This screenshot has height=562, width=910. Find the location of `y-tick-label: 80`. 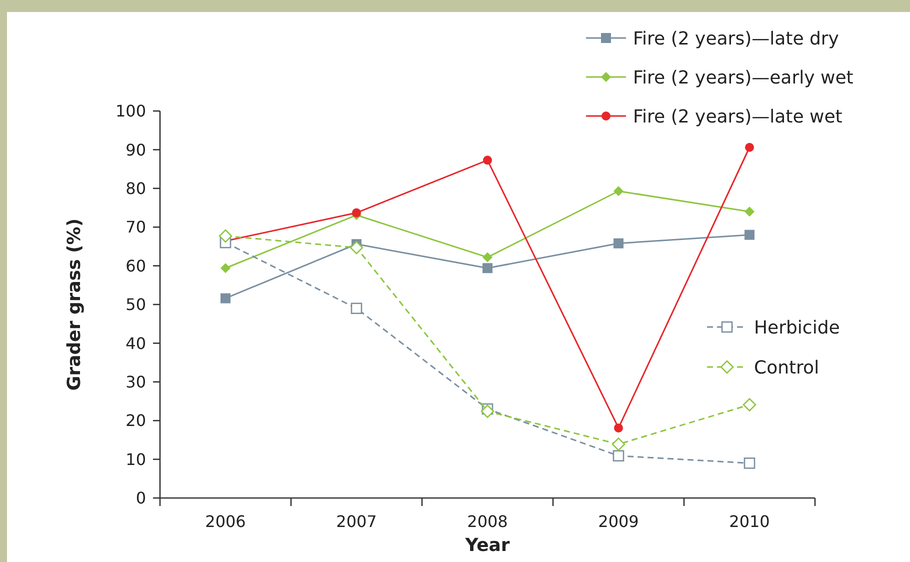

y-tick-label: 80 is located at coordinates (136, 188).